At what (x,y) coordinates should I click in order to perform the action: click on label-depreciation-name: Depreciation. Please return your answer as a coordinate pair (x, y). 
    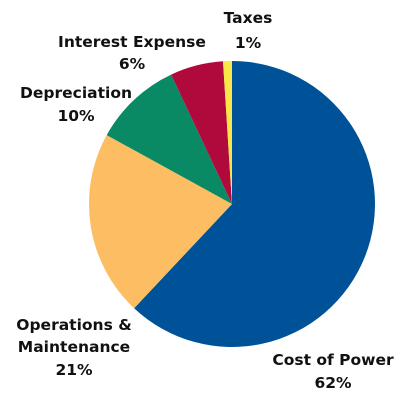
    Looking at the image, I should click on (76, 93).